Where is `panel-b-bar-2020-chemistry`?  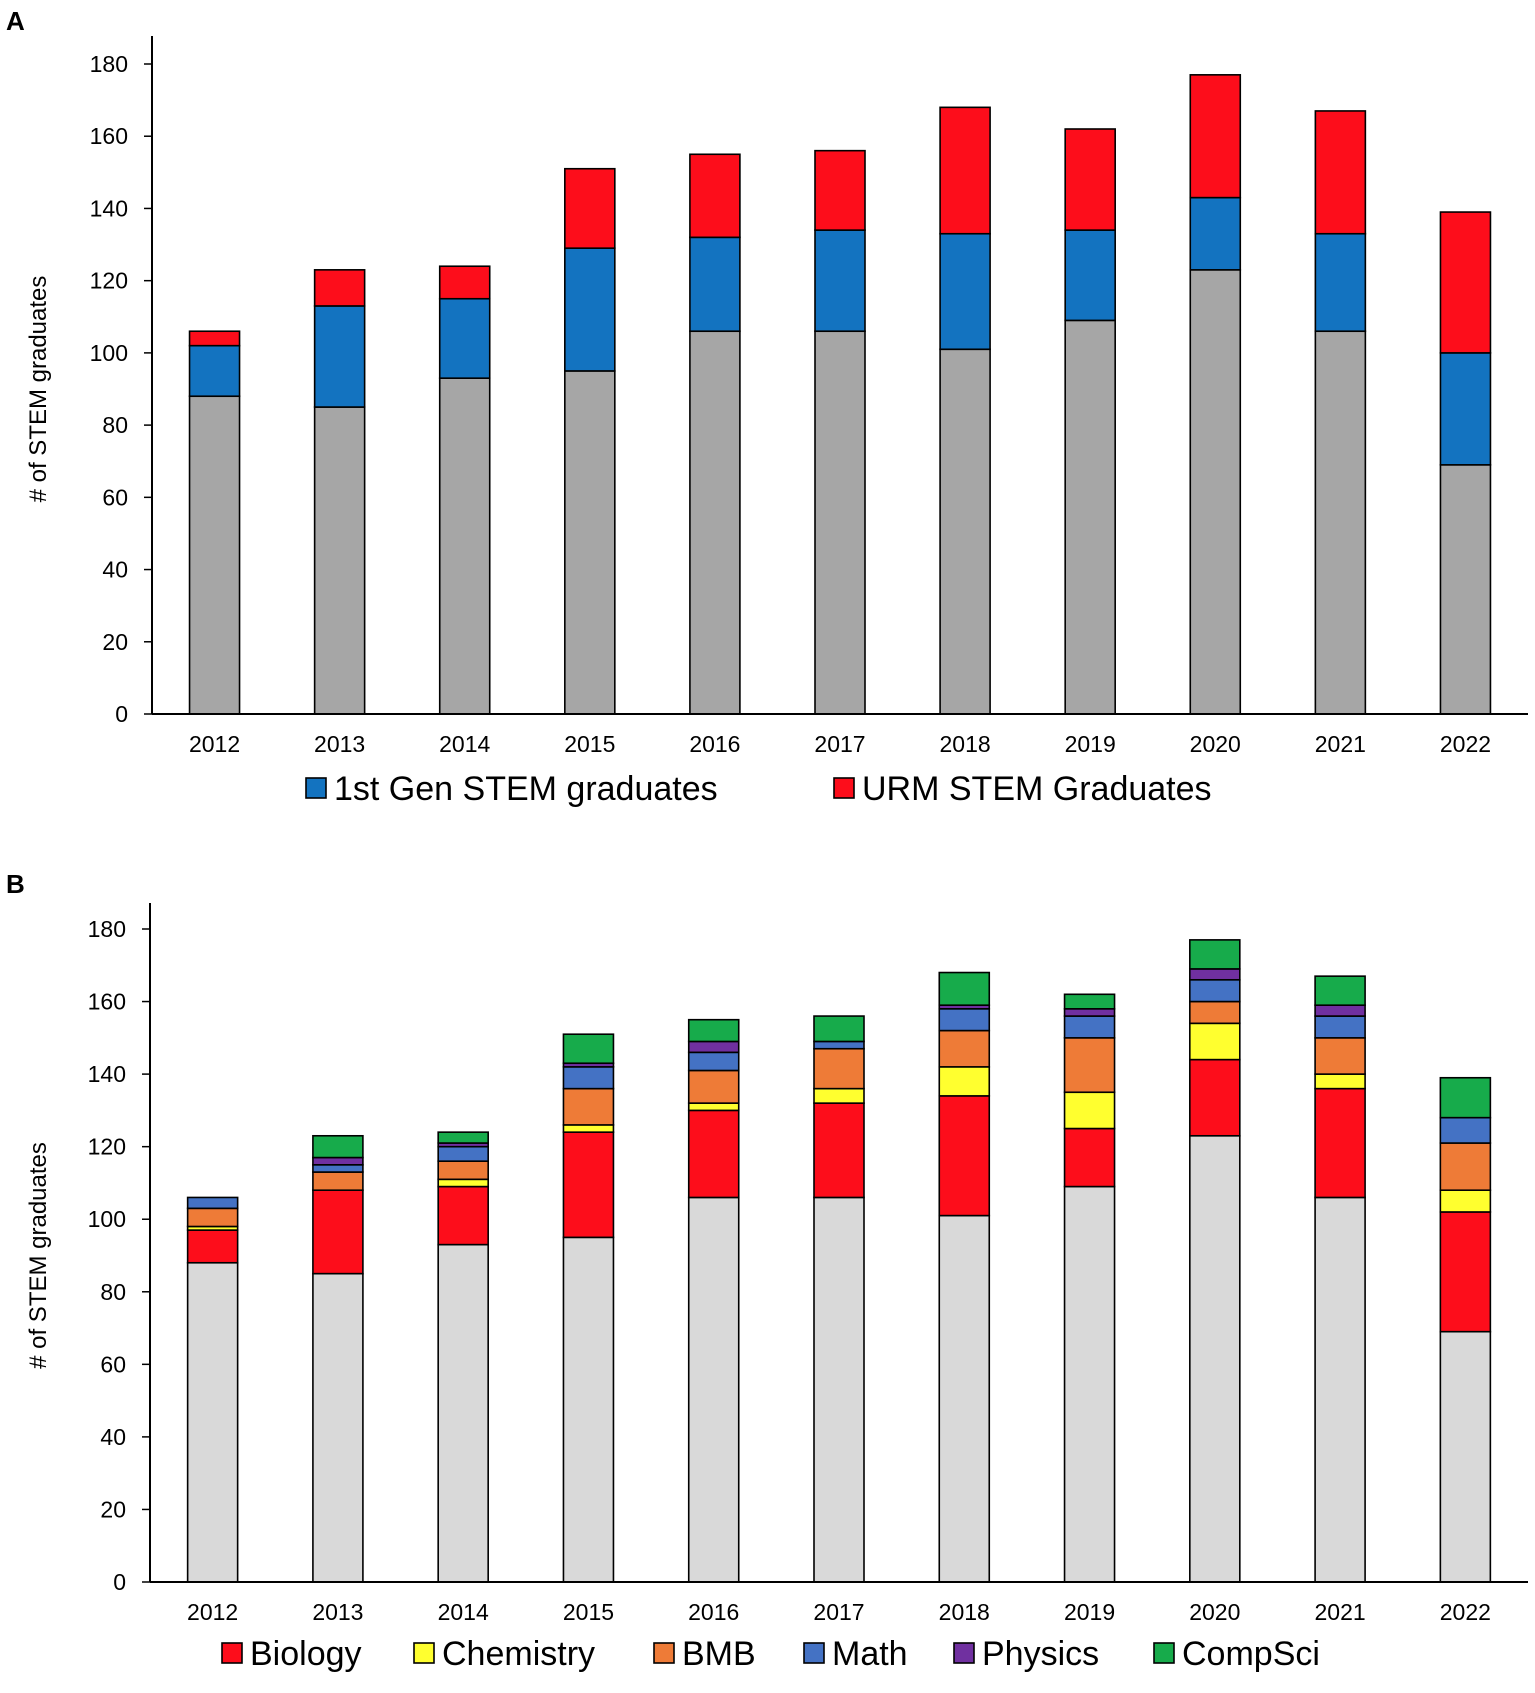 panel-b-bar-2020-chemistry is located at coordinates (1215, 1041).